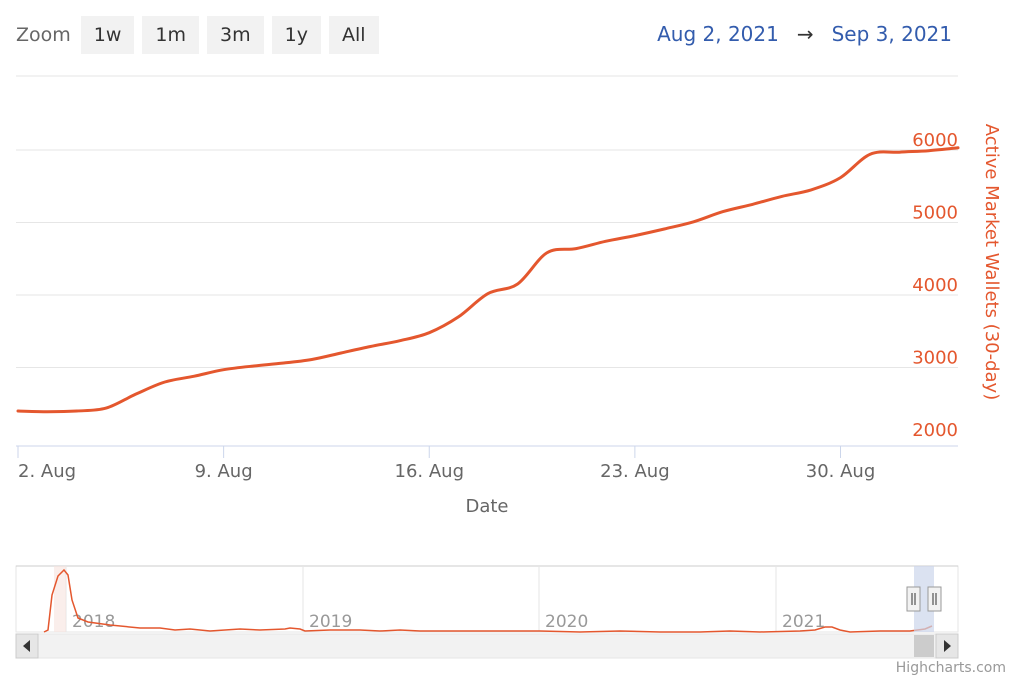  Describe the element at coordinates (635, 471) in the screenshot. I see `x-tick-label: 23. Aug` at that location.